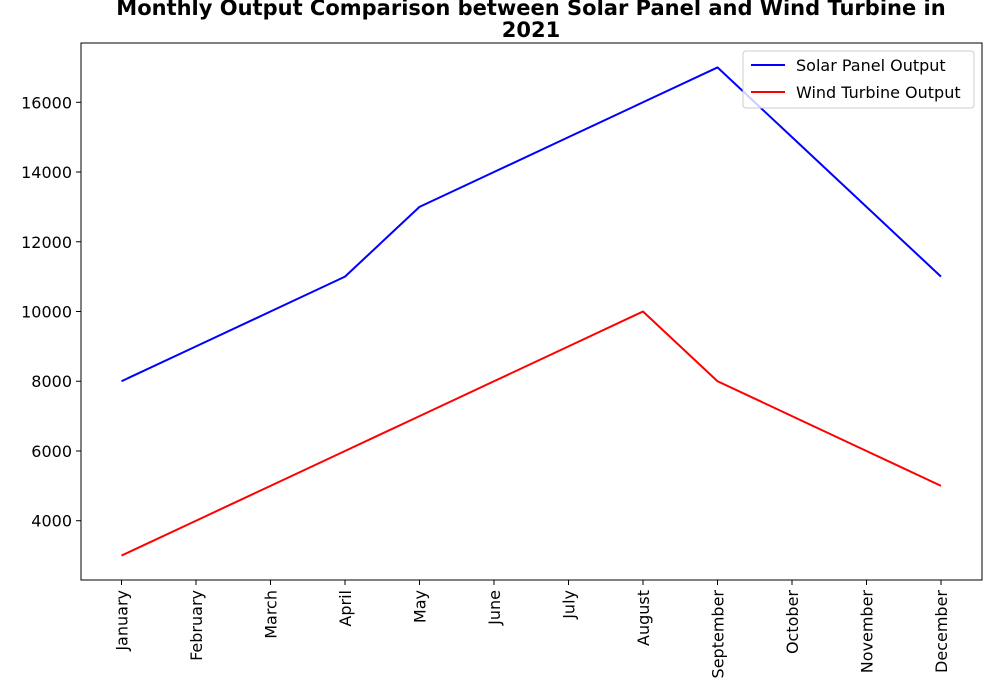  What do you see at coordinates (196, 625) in the screenshot?
I see `x-tick-label: February` at bounding box center [196, 625].